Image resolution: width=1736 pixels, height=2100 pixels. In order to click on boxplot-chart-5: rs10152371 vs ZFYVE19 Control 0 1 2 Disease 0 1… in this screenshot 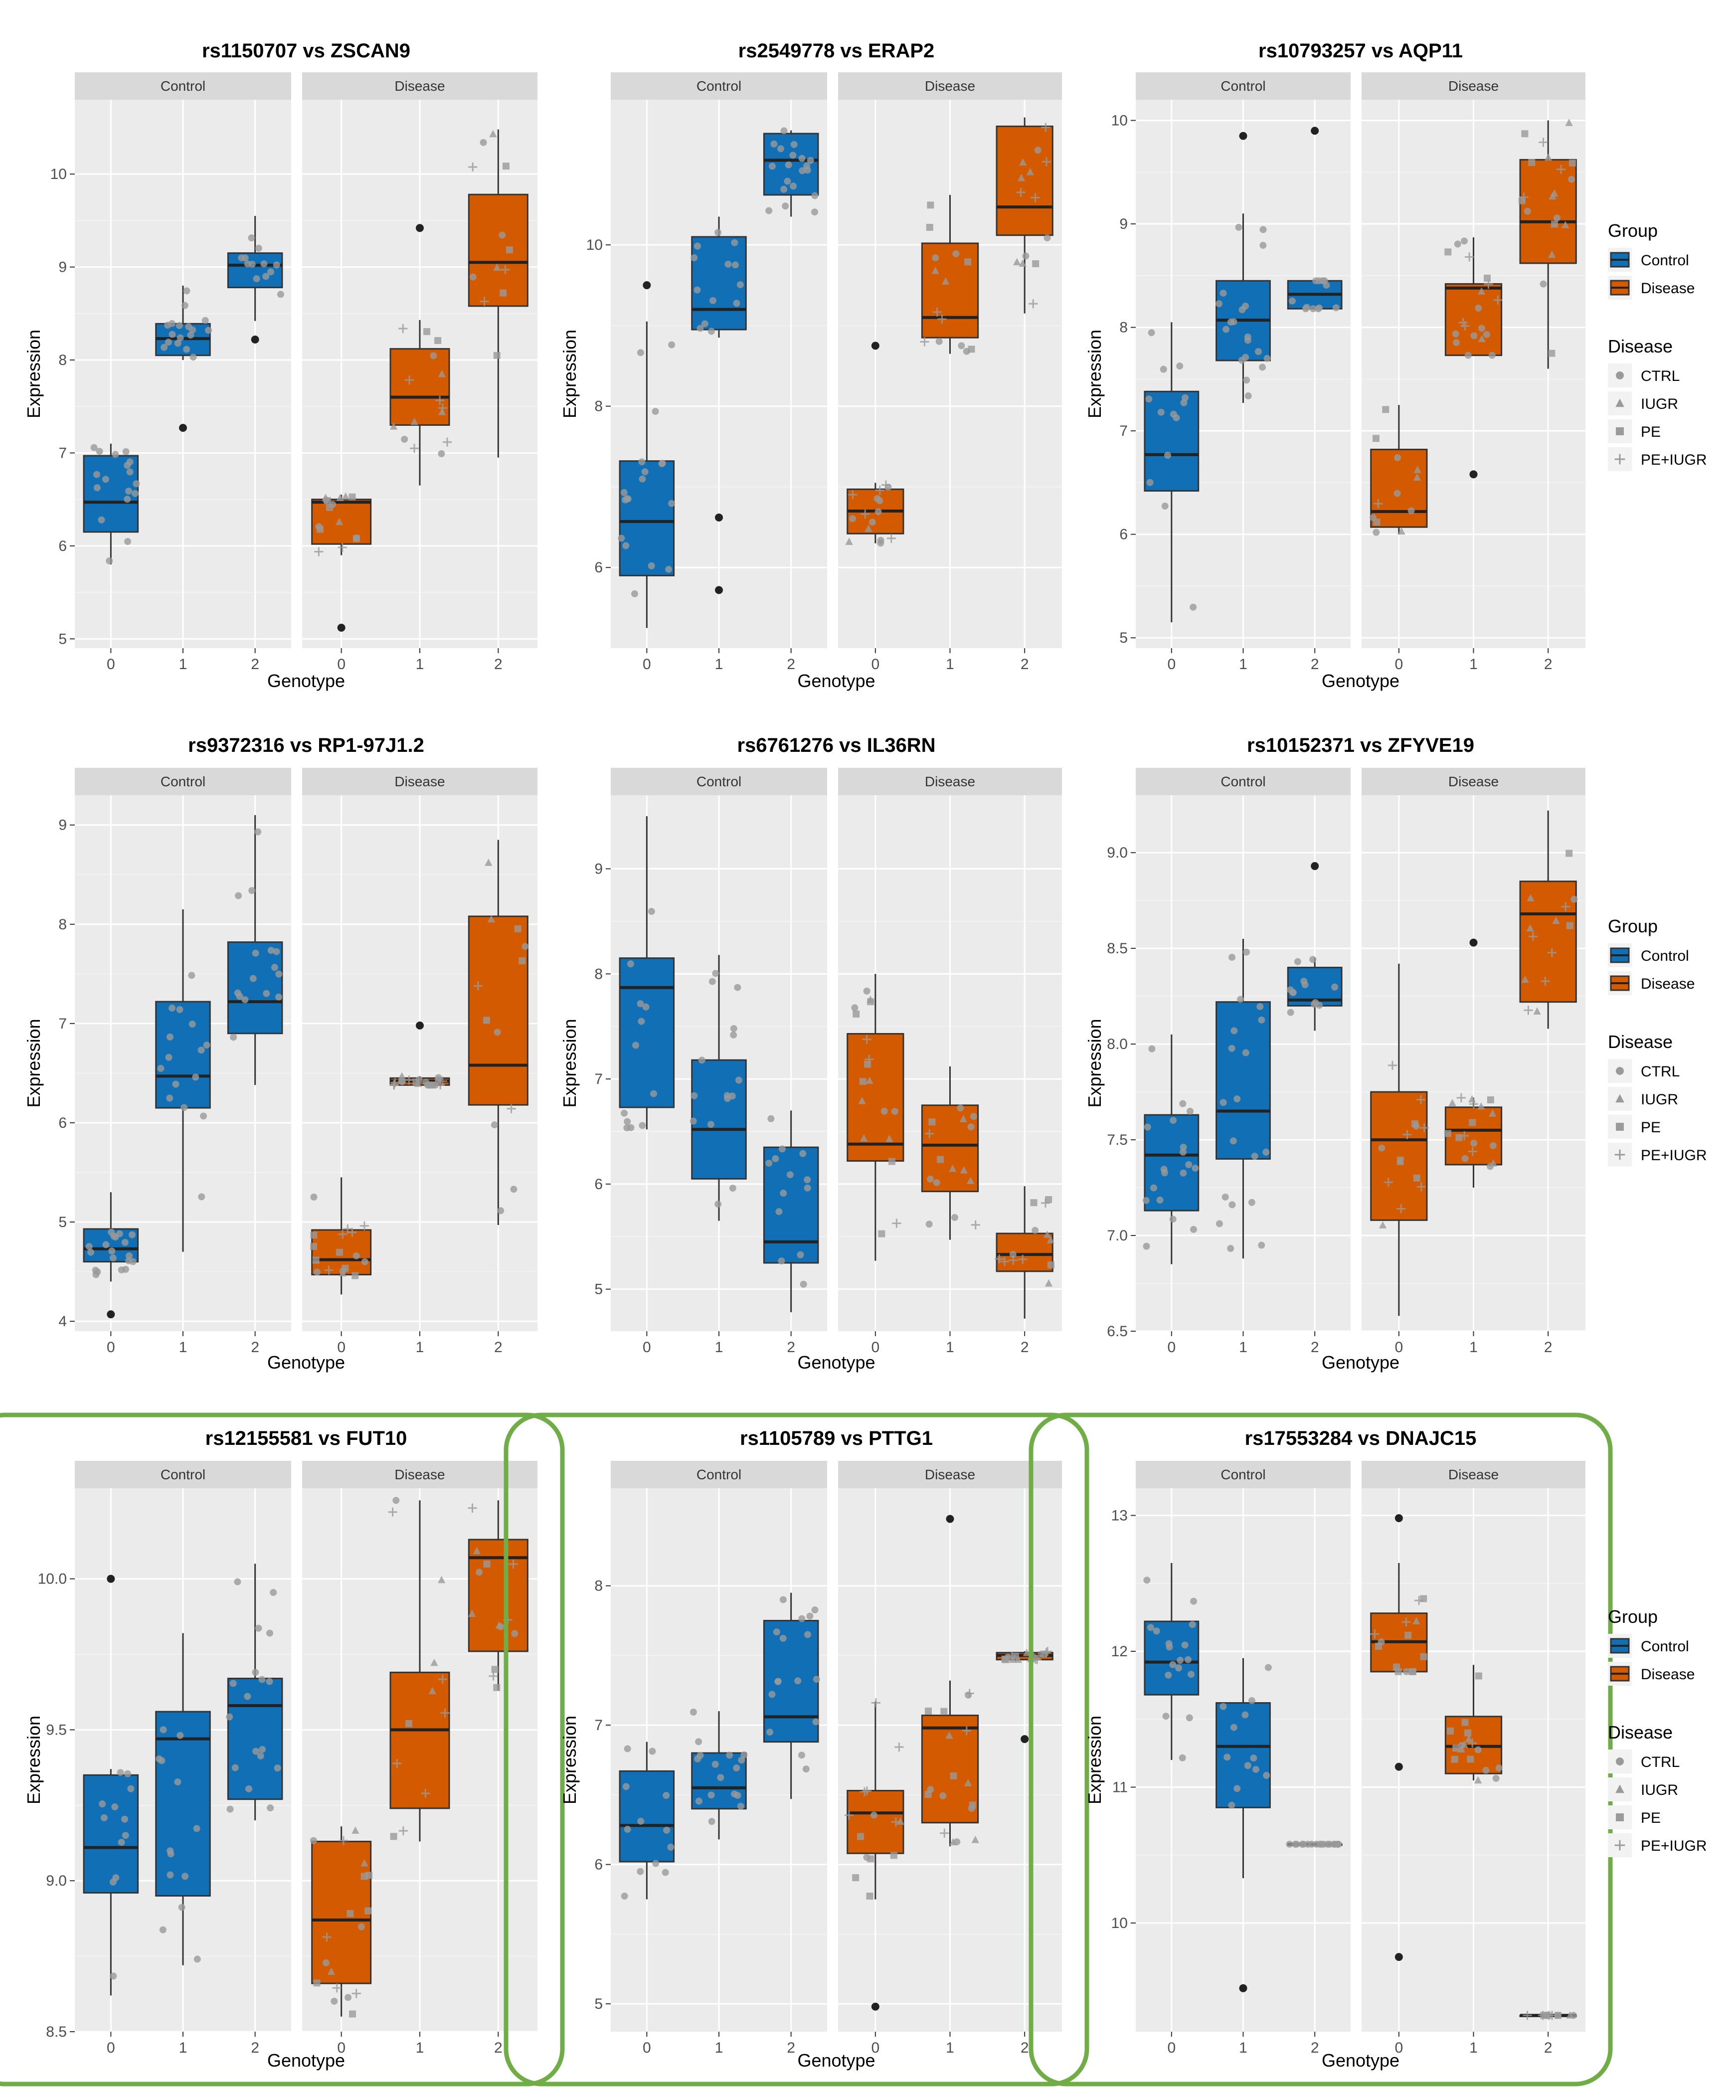, I will do `click(1334, 1053)`.